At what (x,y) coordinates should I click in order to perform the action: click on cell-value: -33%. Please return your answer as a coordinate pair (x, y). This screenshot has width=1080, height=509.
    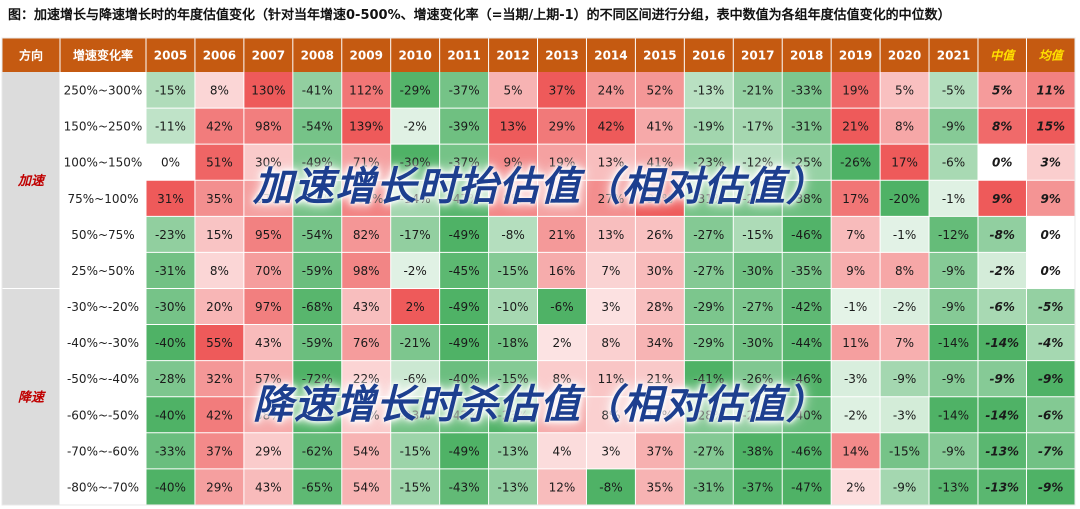
    Looking at the image, I should click on (170, 451).